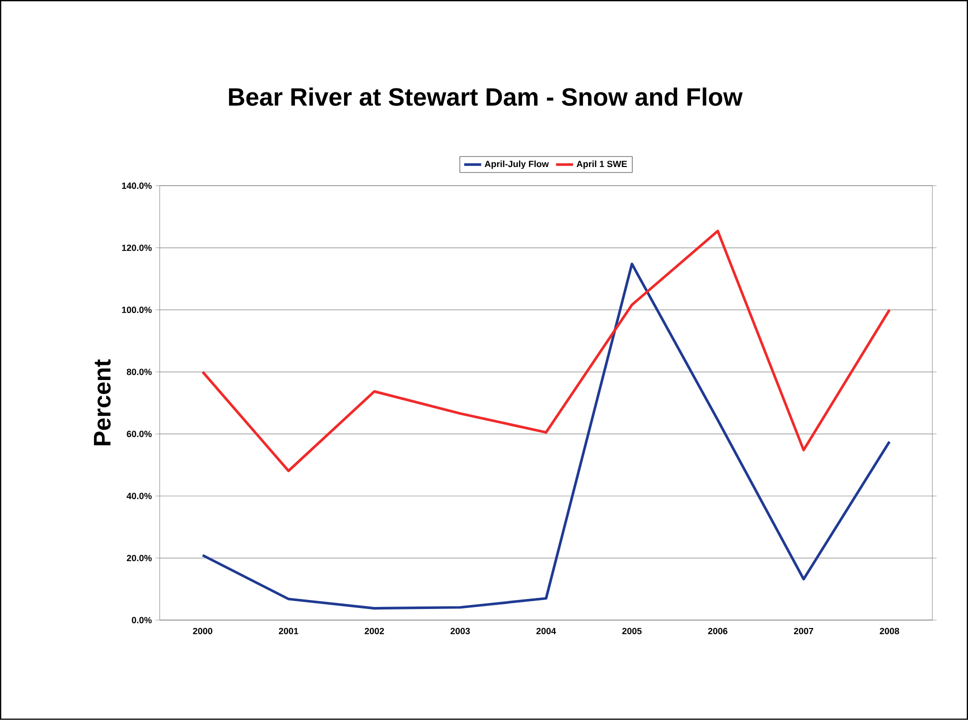 This screenshot has height=720, width=968. I want to click on y-tick-label: 60.0%, so click(139, 434).